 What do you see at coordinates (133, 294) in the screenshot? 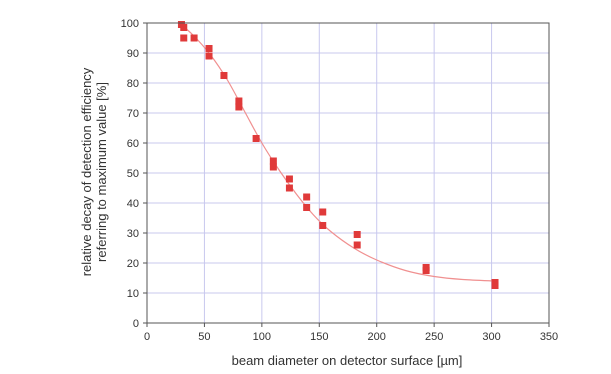
I see `y-tick-label: 10` at bounding box center [133, 294].